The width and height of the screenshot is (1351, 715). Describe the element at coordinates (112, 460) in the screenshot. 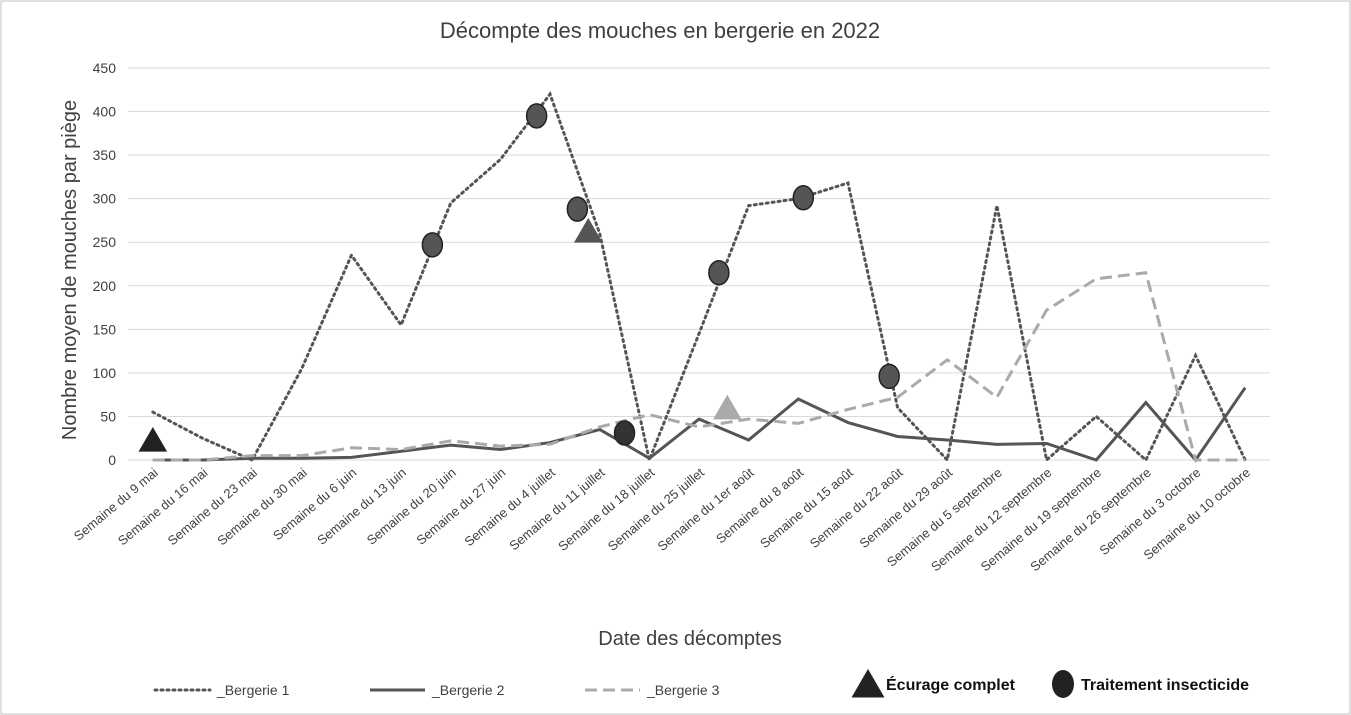

I see `y-tick-label: 0` at that location.